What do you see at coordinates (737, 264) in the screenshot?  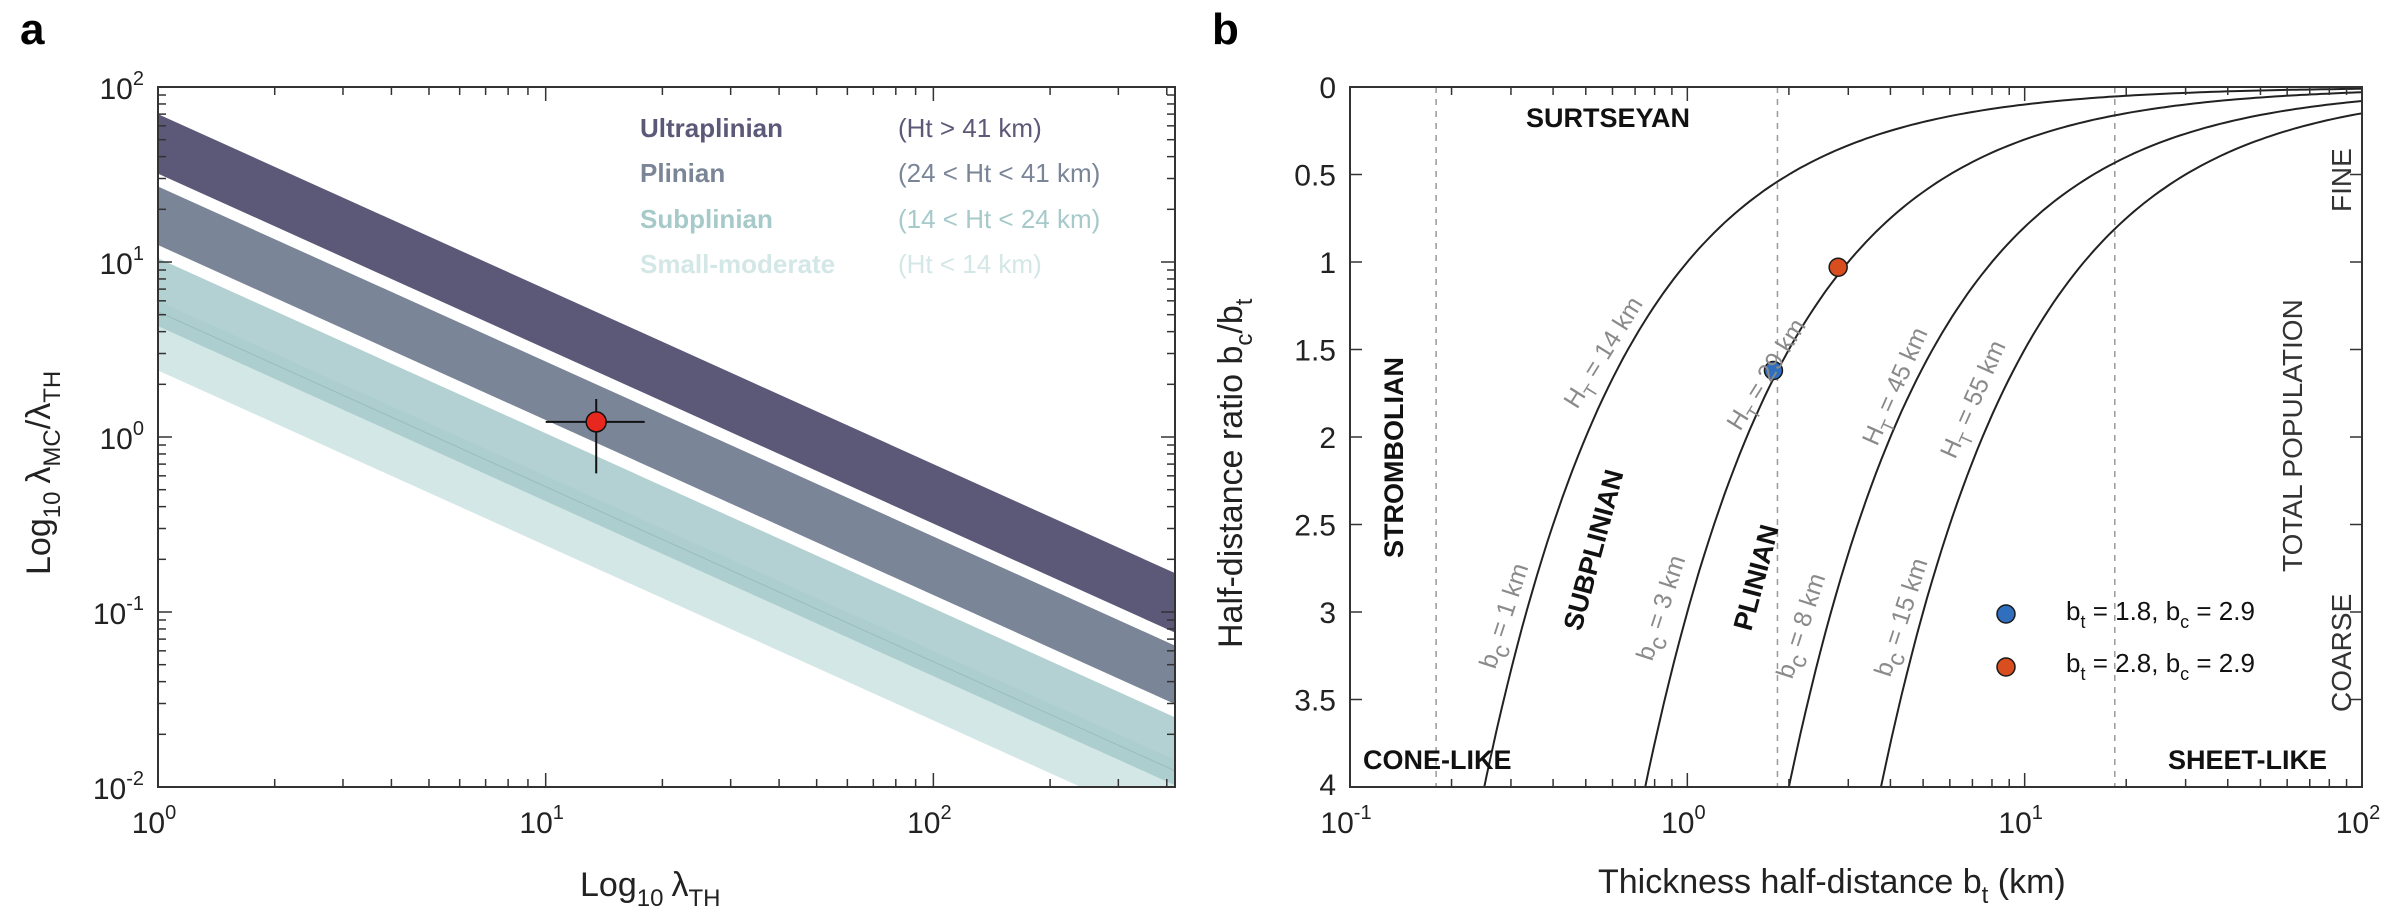 I see `legend-small-moderate-name: Small-moderate` at bounding box center [737, 264].